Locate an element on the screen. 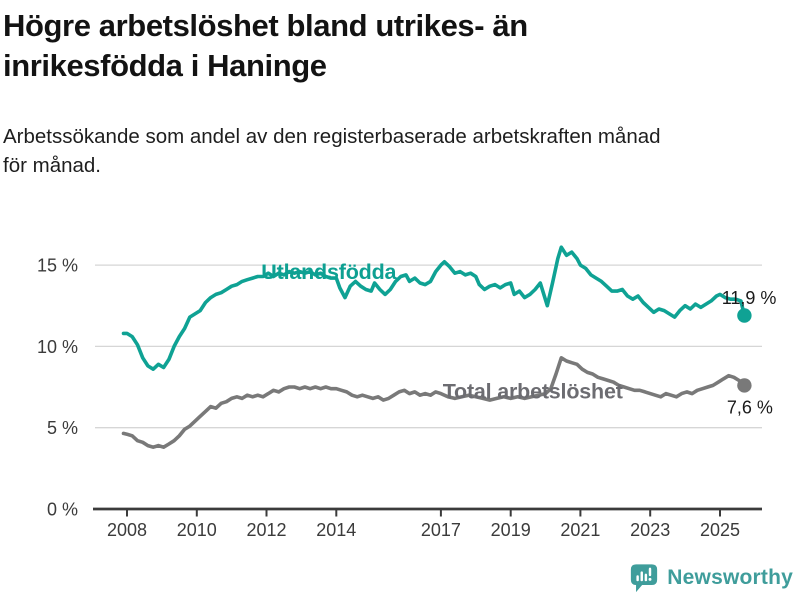  exclamation-dot is located at coordinates (650, 579).